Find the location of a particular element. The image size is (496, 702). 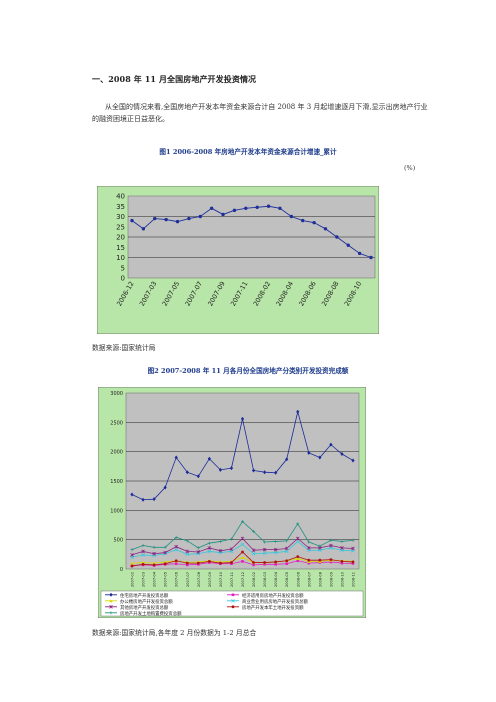

chart2-legend-label: 经济适用房房地产开发投资总额 is located at coordinates (273, 595).